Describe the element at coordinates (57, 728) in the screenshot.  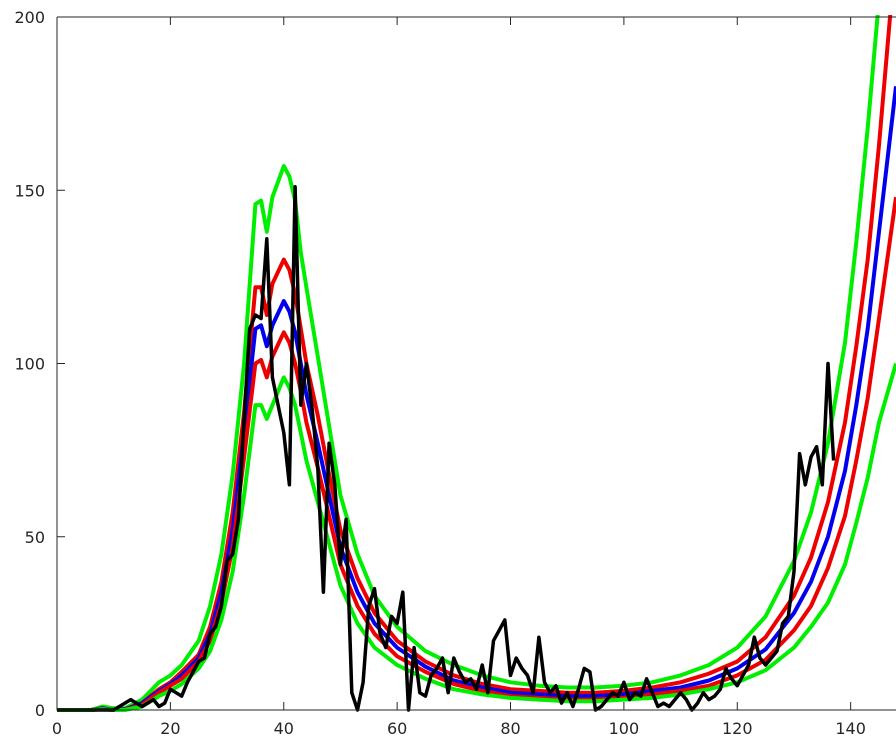
I see `x-tick-label: 0` at that location.